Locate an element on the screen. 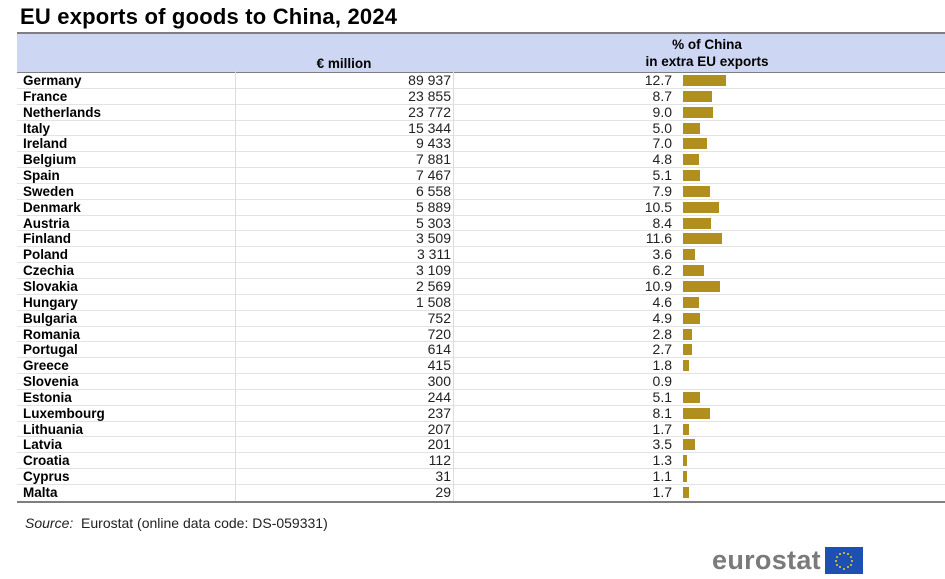 This screenshot has height=579, width=945. table-row: Italy 15 344 5.0 is located at coordinates (481, 128).